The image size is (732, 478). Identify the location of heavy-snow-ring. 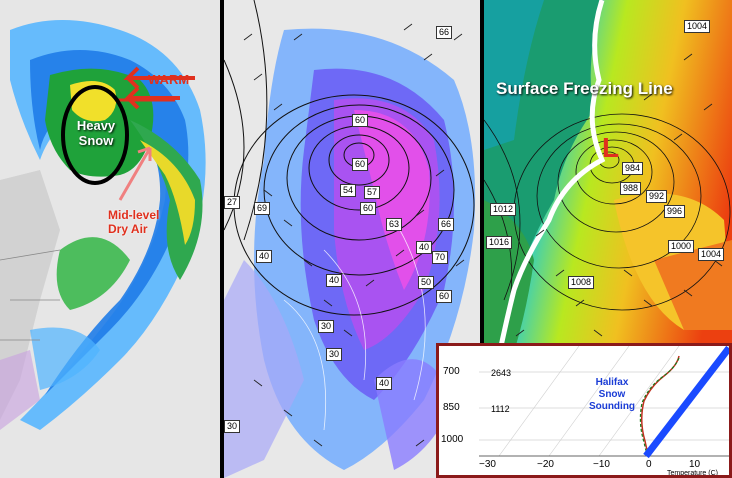
(95, 135).